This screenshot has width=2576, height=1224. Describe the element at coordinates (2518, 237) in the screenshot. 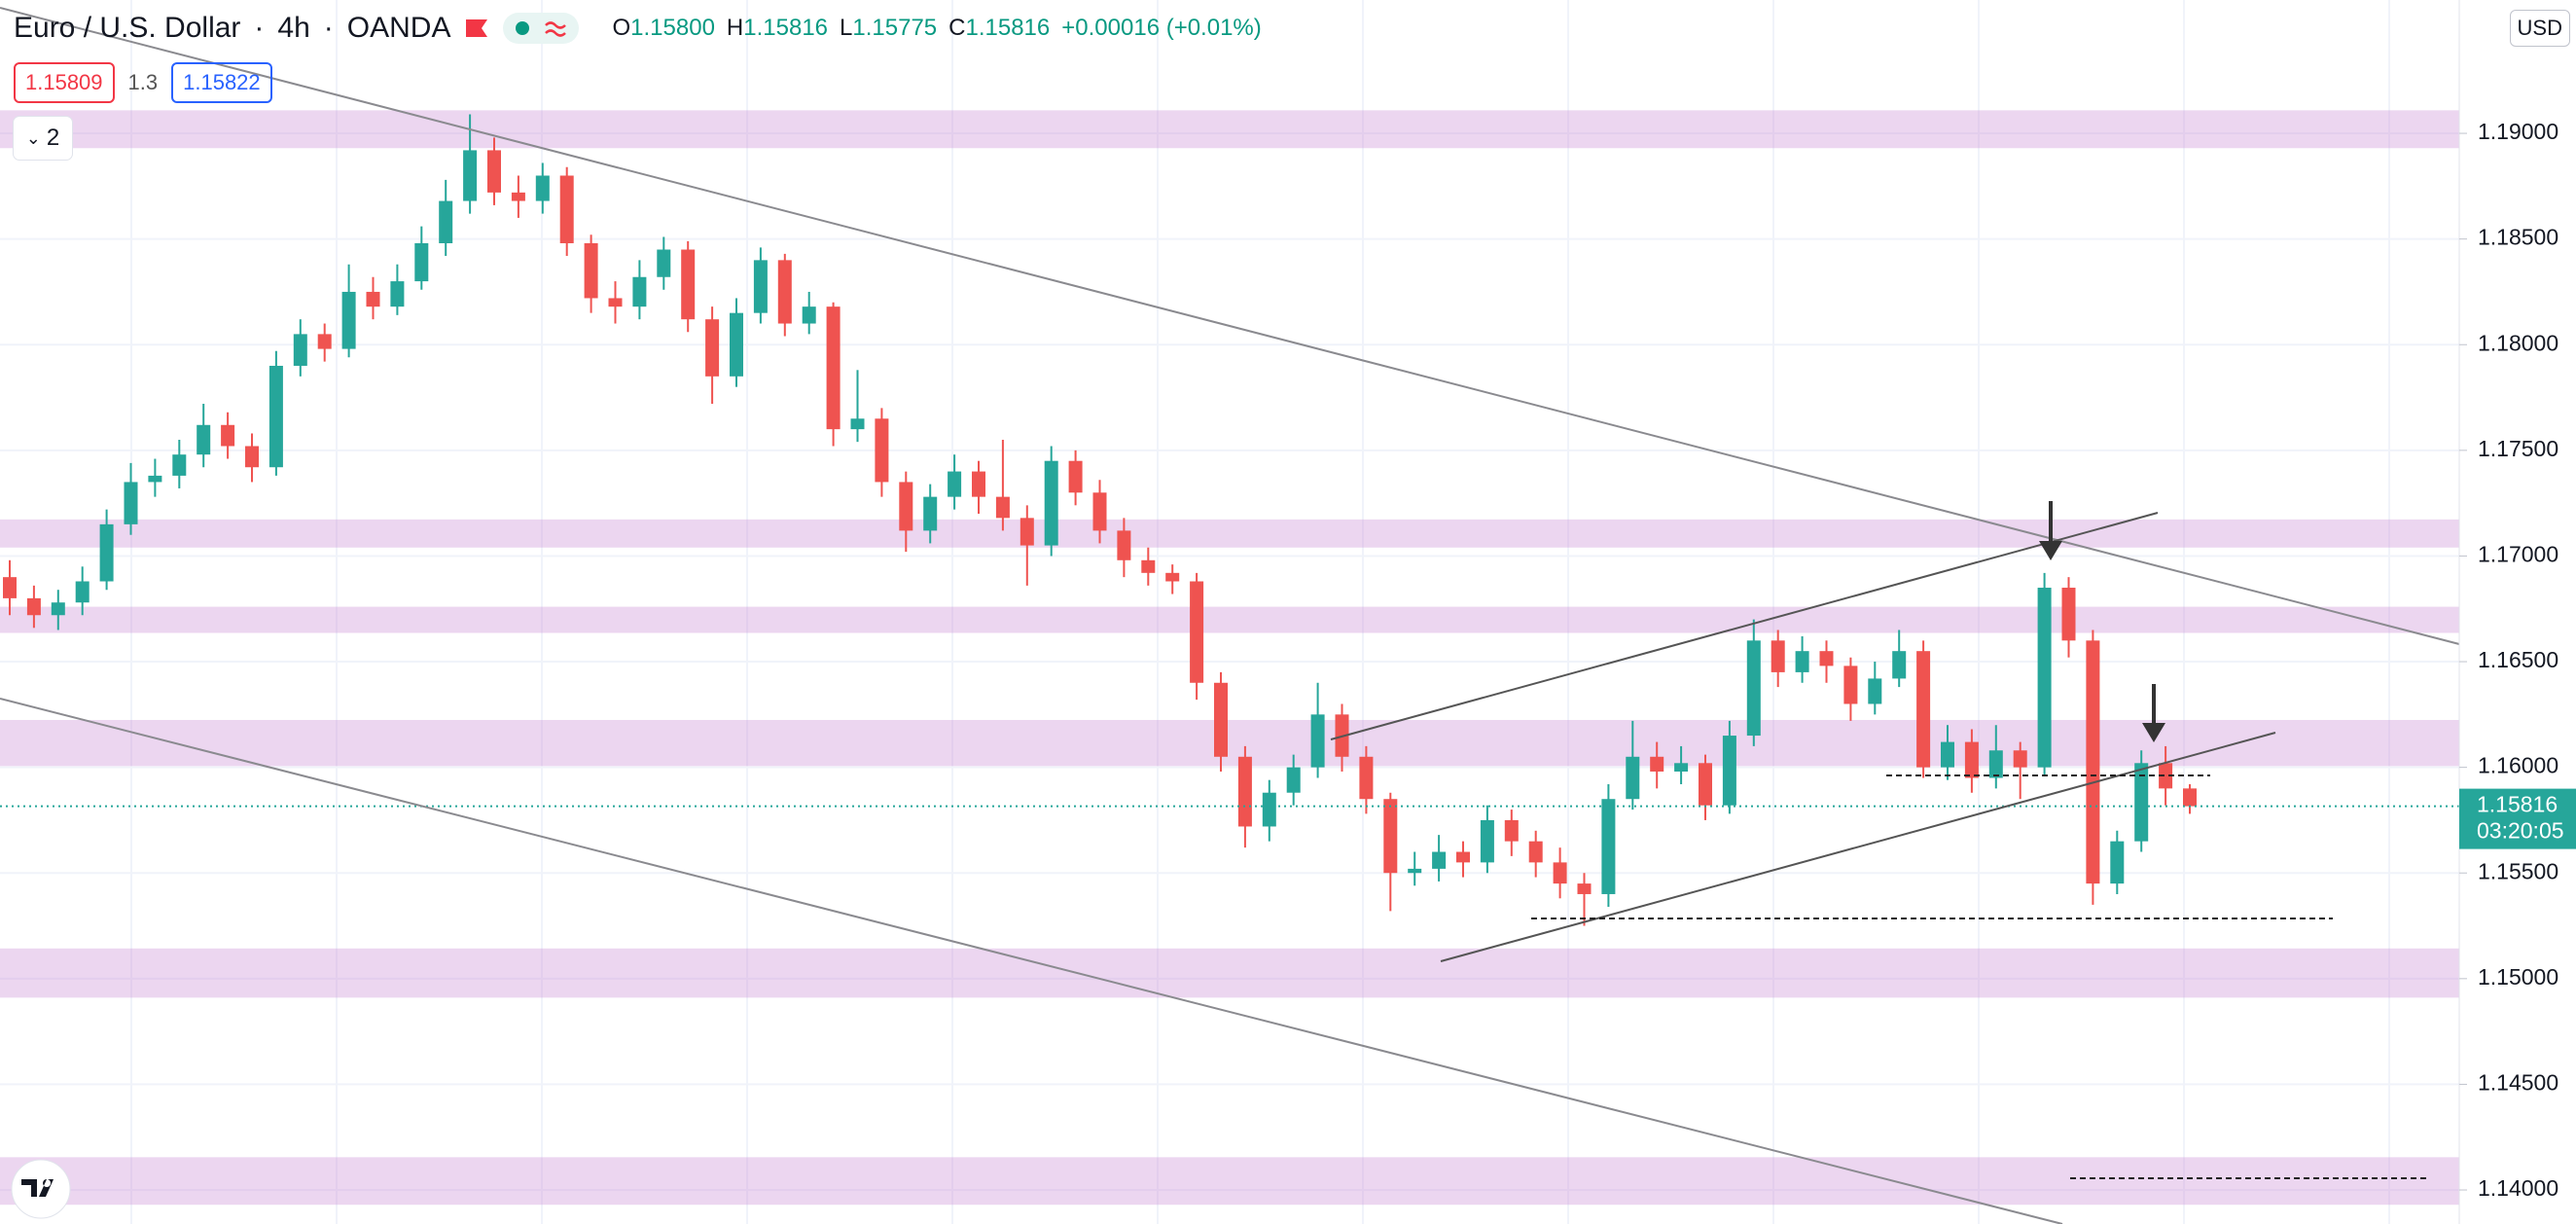

I see `y-tick-label: 1.18500` at that location.